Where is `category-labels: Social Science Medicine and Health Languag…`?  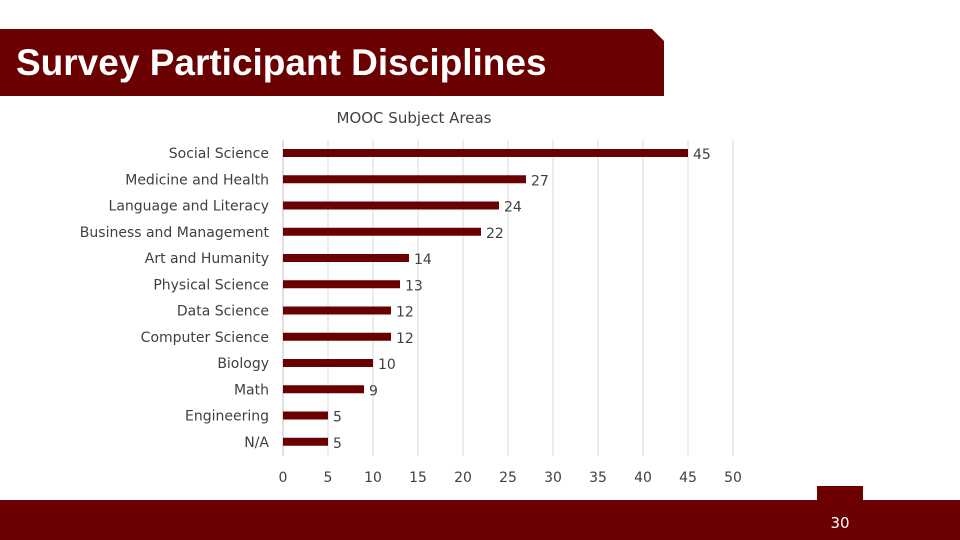 category-labels: Social Science Medicine and Health Languag… is located at coordinates (175, 298).